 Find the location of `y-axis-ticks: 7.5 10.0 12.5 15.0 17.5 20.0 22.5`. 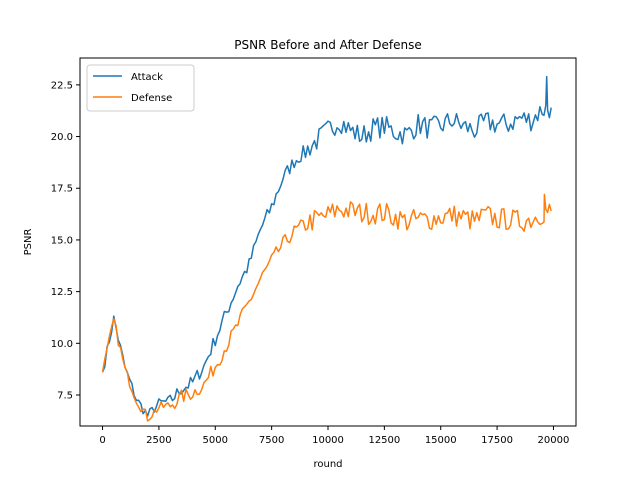

y-axis-ticks: 7.5 10.0 12.5 15.0 17.5 20.0 22.5 is located at coordinates (65, 240).